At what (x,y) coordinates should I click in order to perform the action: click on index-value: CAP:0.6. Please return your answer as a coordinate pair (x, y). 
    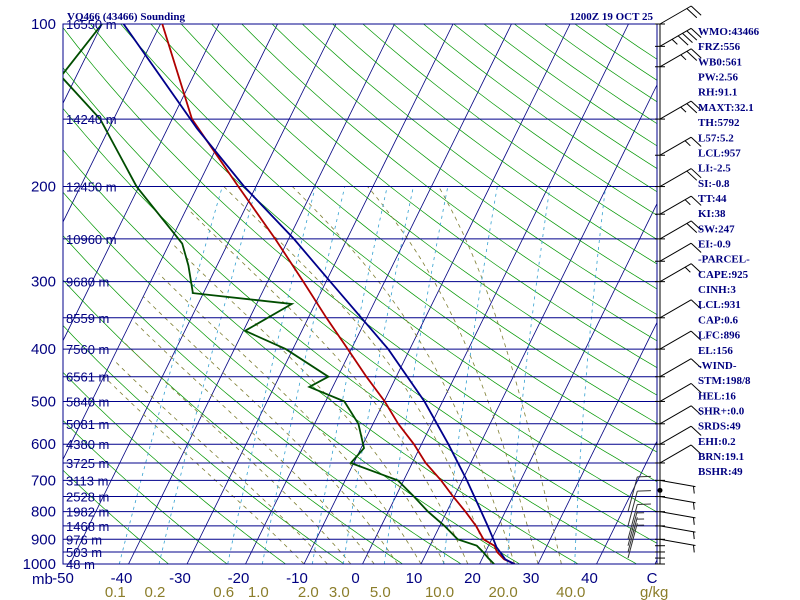
    Looking at the image, I should click on (718, 320).